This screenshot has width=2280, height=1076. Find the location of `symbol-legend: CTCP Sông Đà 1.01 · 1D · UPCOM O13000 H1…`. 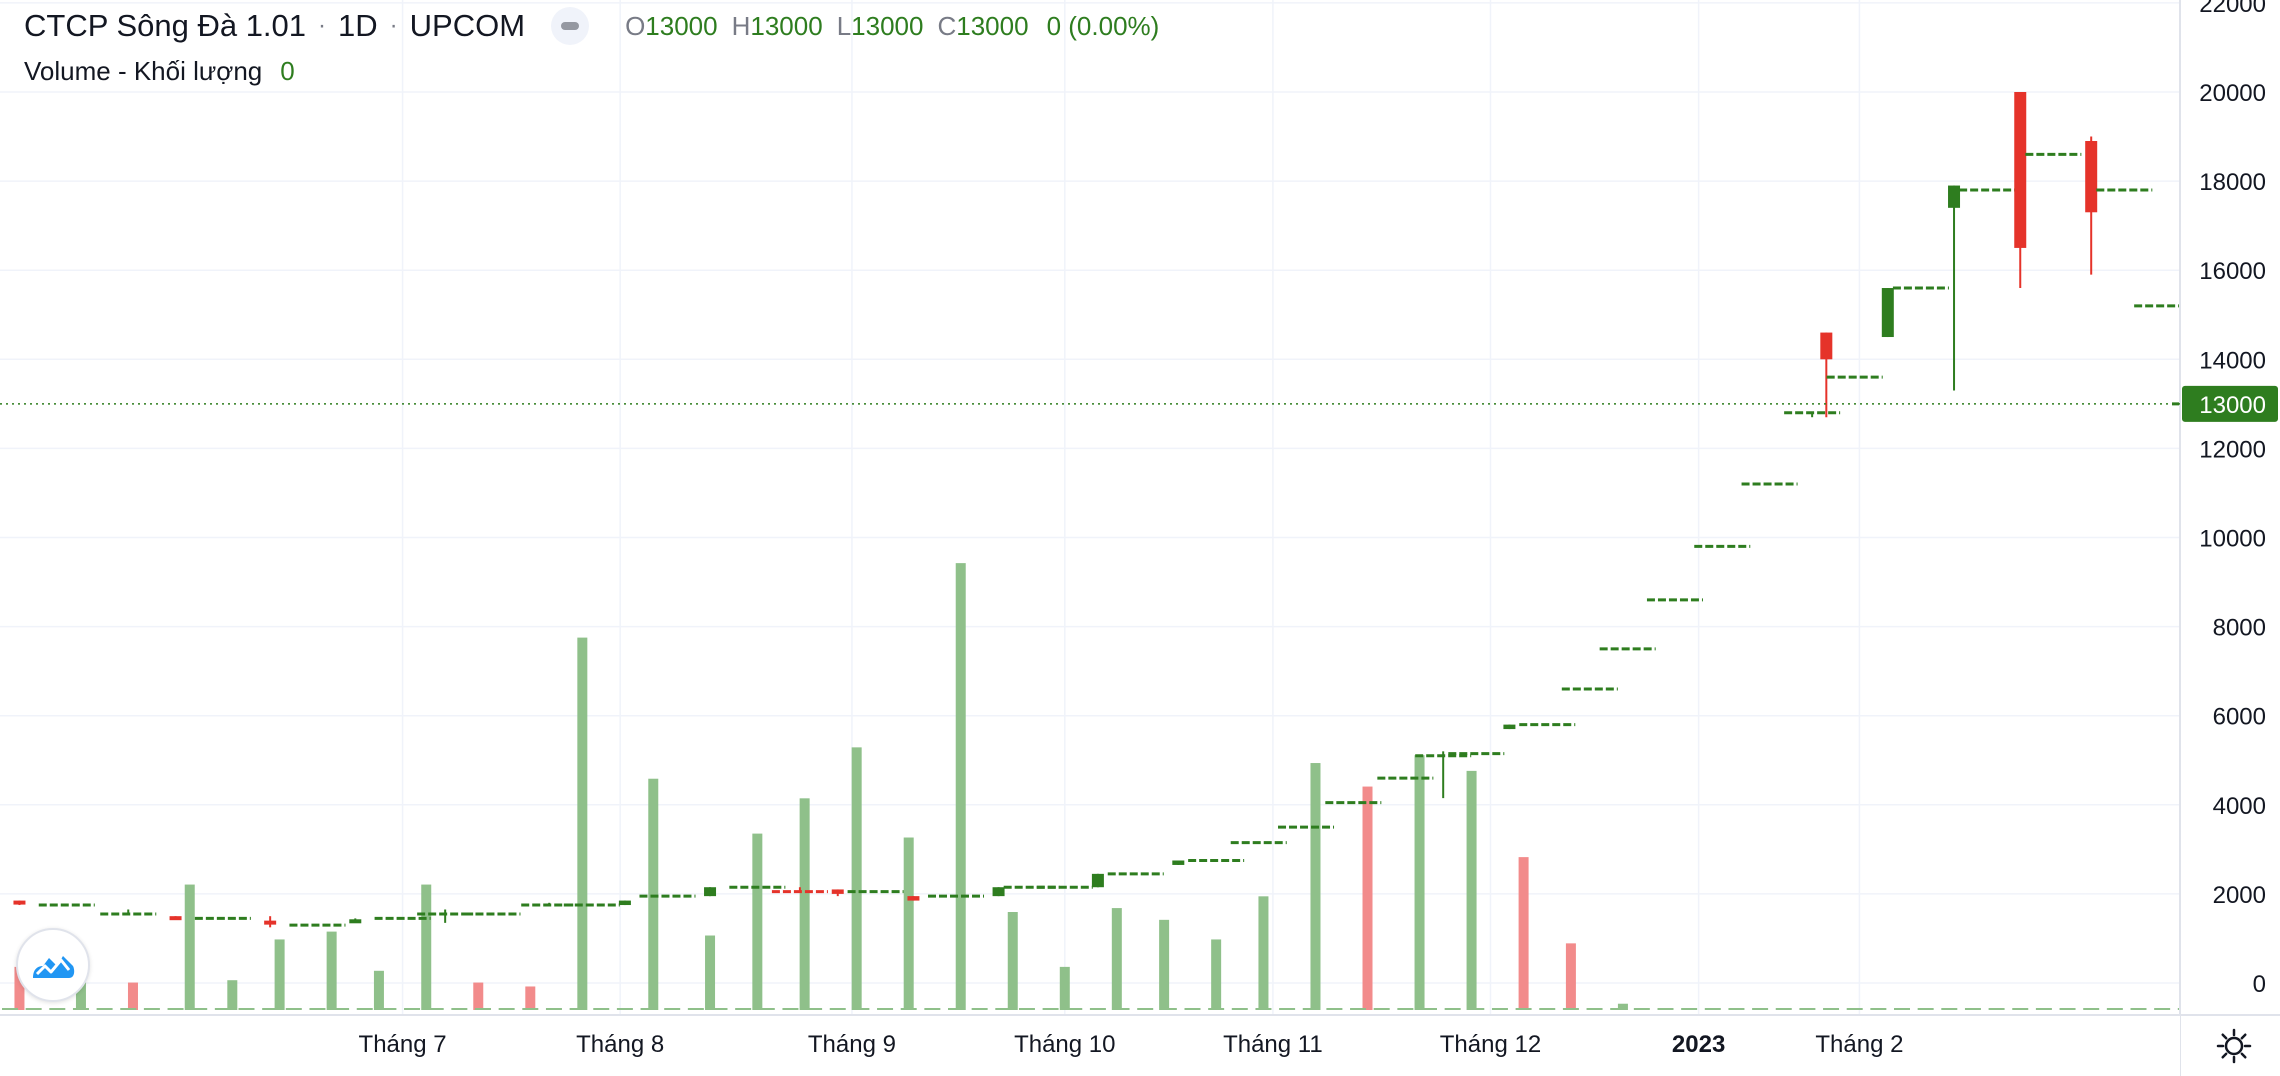

symbol-legend: CTCP Sông Đà 1.01 · 1D · UPCOM O13000 H1… is located at coordinates (591, 26).